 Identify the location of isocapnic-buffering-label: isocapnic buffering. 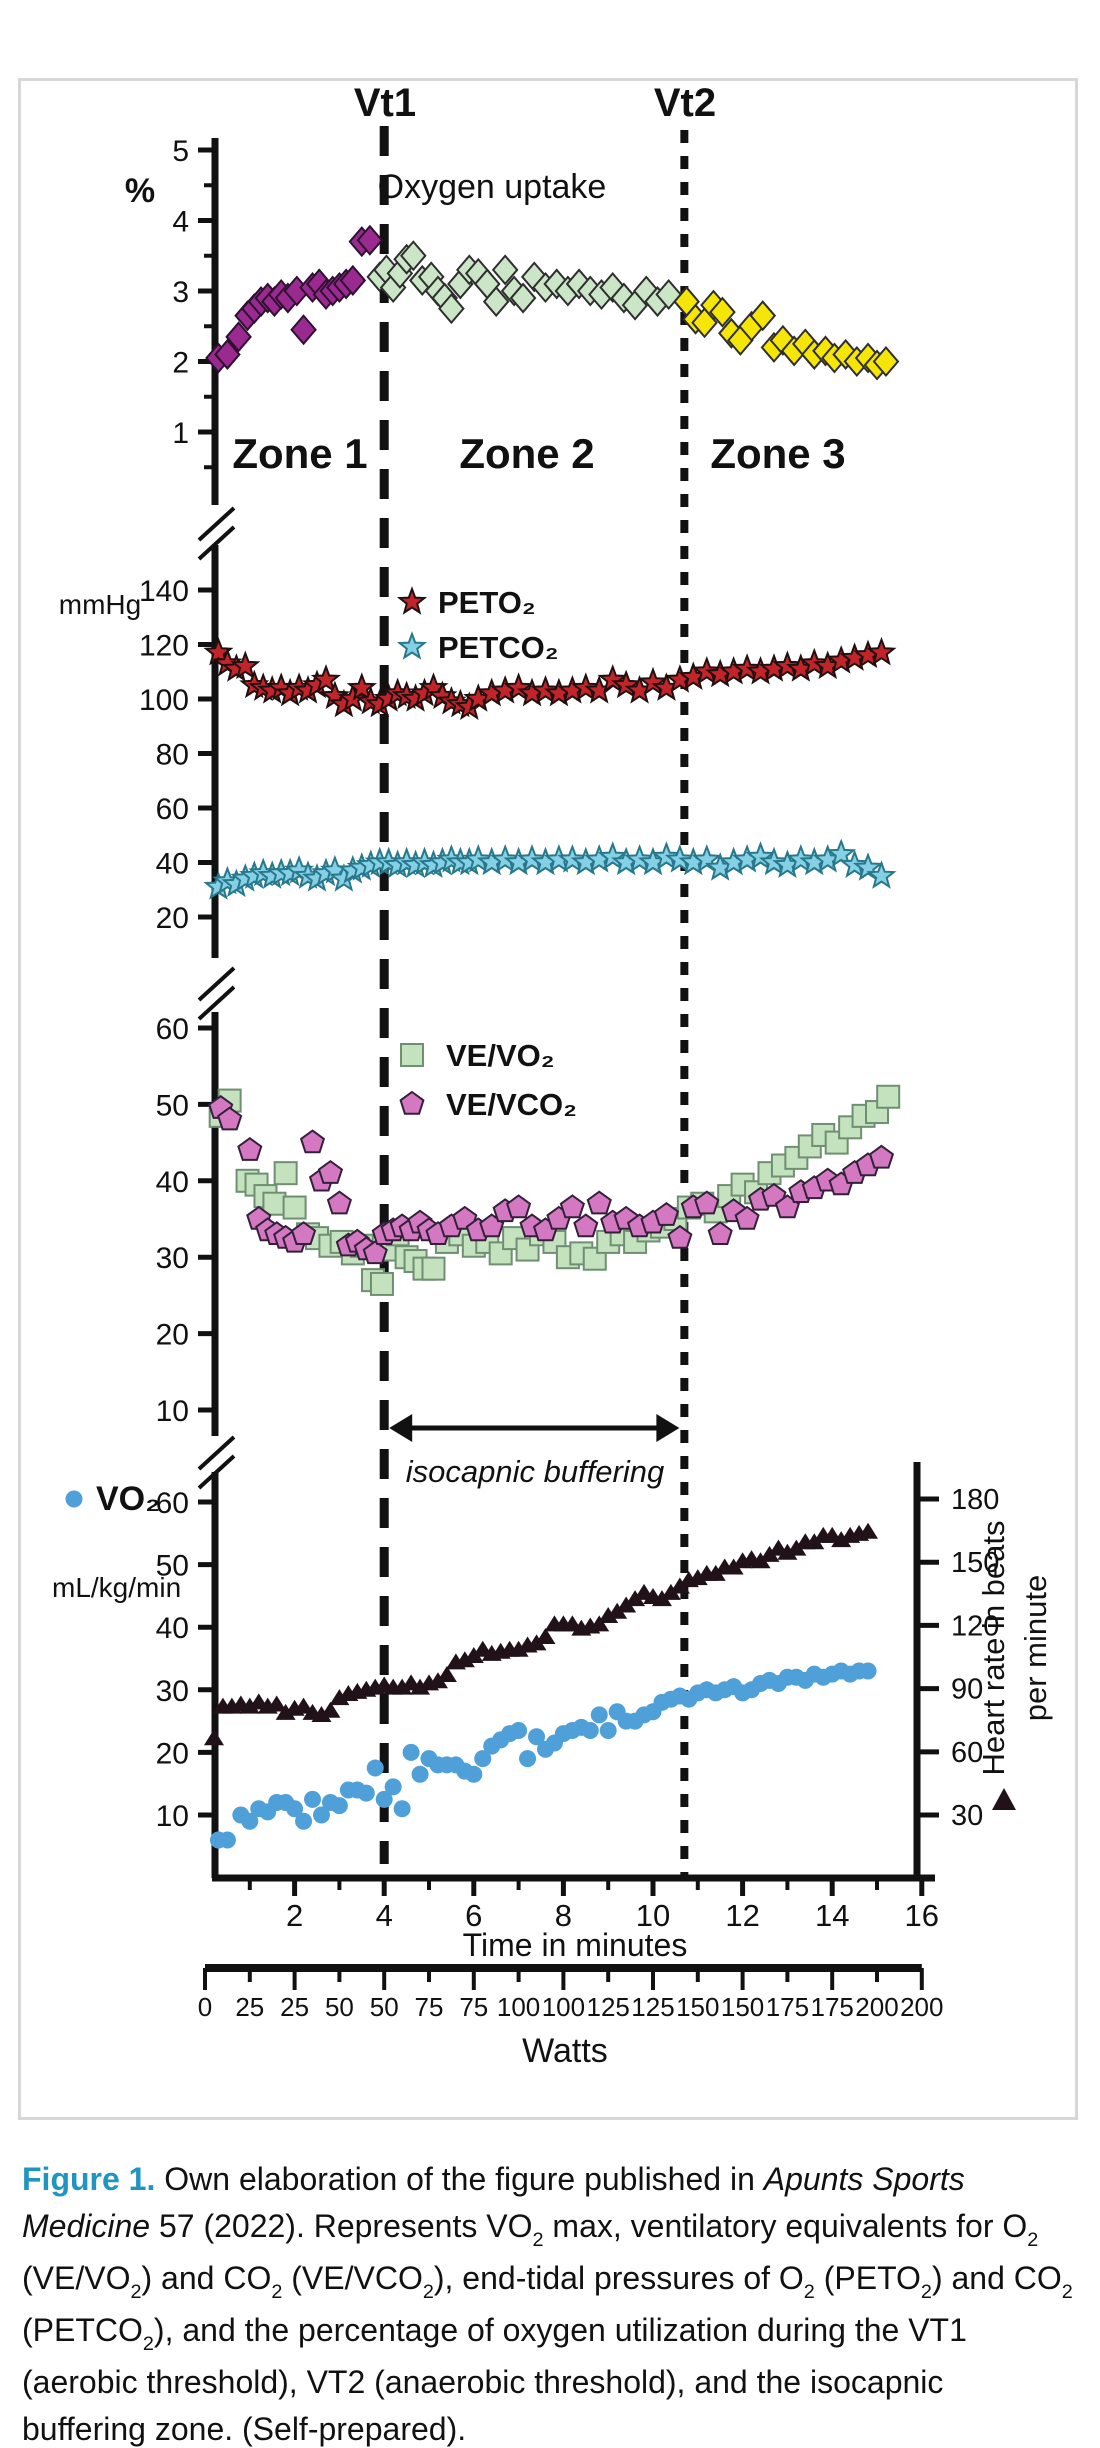
(535, 1471).